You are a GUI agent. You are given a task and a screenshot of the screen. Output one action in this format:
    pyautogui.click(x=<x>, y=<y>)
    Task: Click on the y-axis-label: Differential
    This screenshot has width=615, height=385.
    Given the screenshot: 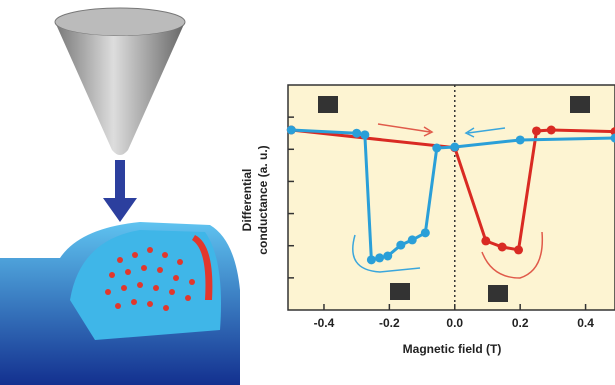 What is the action you would take?
    pyautogui.click(x=247, y=200)
    